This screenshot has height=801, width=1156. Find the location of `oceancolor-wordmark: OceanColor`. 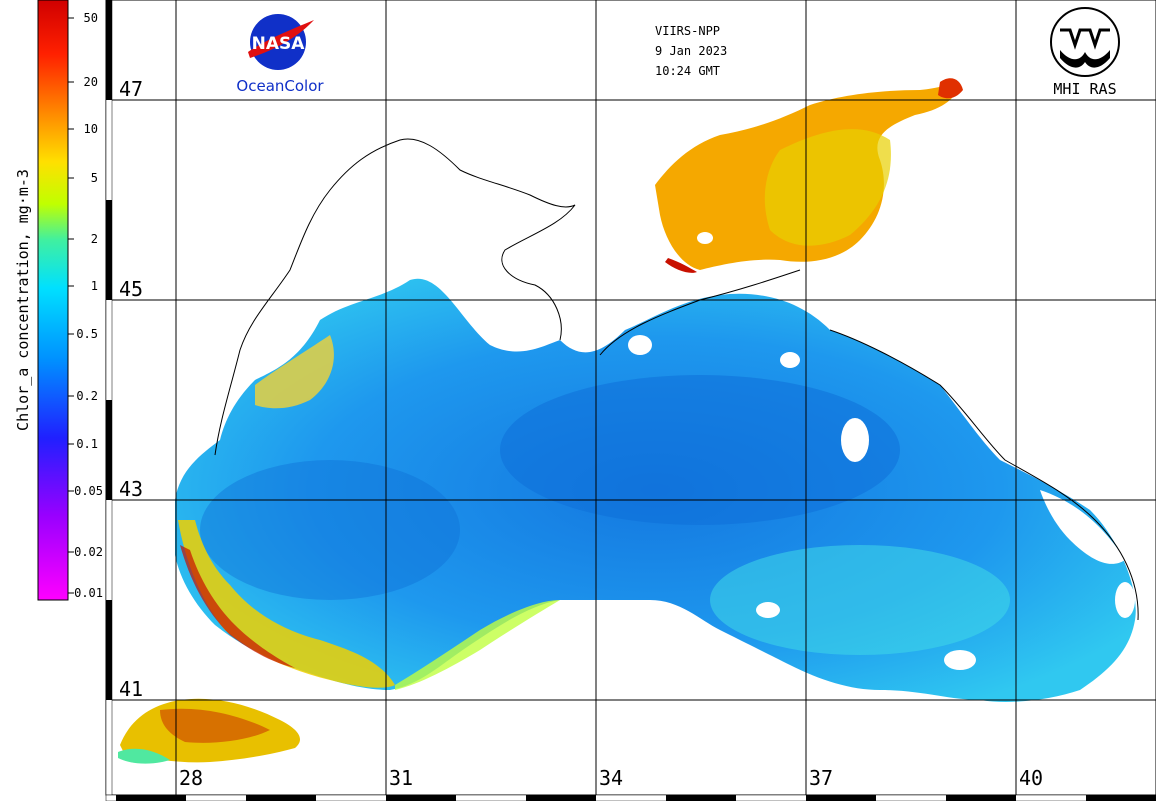

oceancolor-wordmark: OceanColor is located at coordinates (280, 86).